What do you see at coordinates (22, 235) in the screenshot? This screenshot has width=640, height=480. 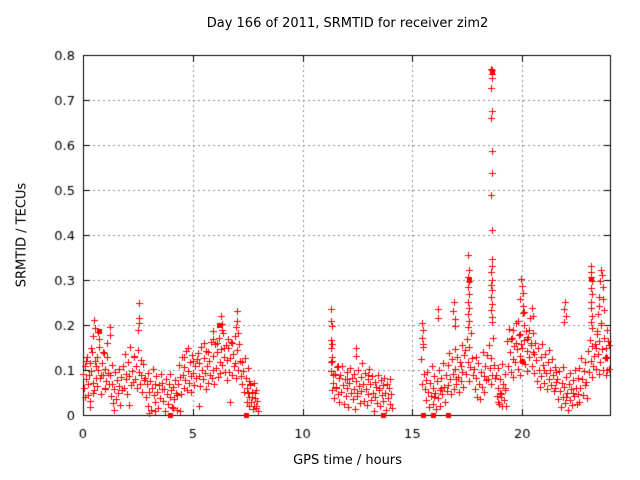 I see `y-axis-label: SRMTID / TECUs` at bounding box center [22, 235].